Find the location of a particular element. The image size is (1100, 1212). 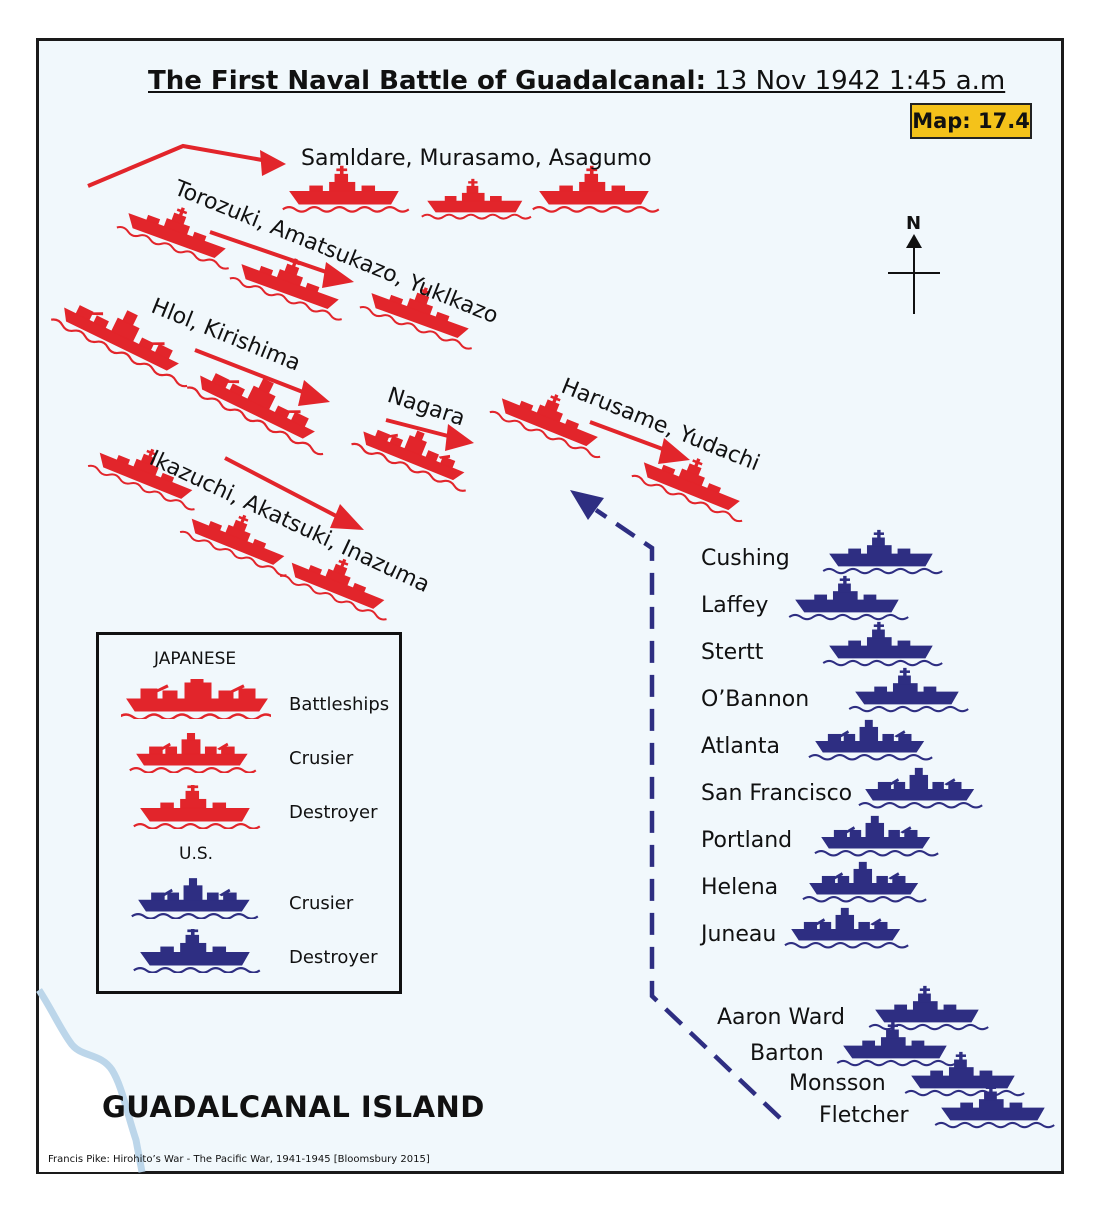

north-label: N is located at coordinates (914, 223).